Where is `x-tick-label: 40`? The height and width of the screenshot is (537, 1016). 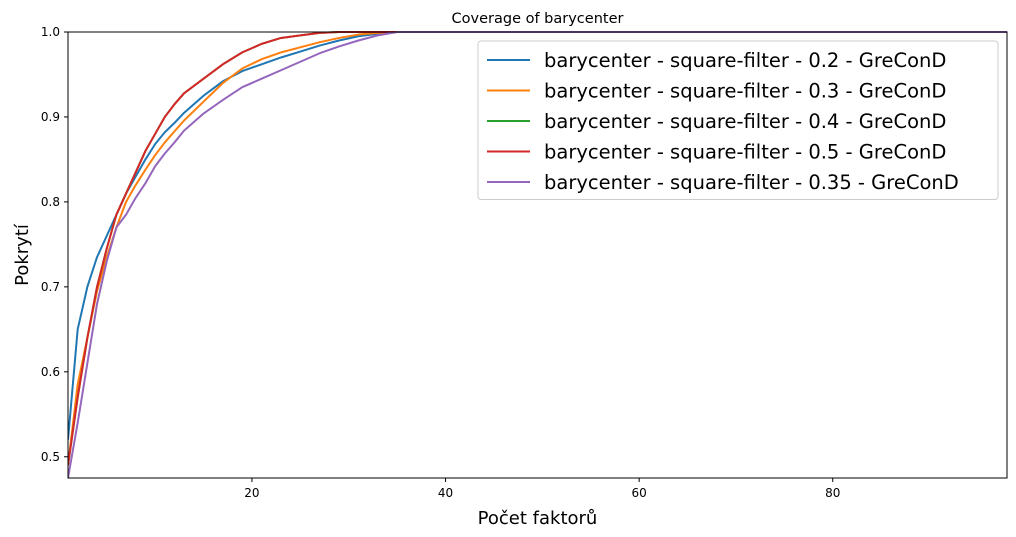
x-tick-label: 40 is located at coordinates (445, 493).